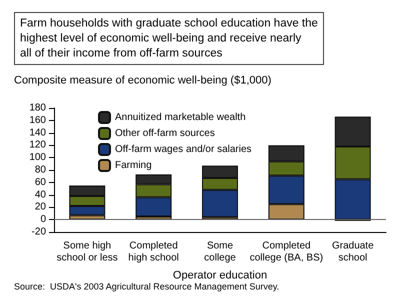  Describe the element at coordinates (180, 117) in the screenshot. I see `legend-label: Annuitized marketable wealth` at that location.